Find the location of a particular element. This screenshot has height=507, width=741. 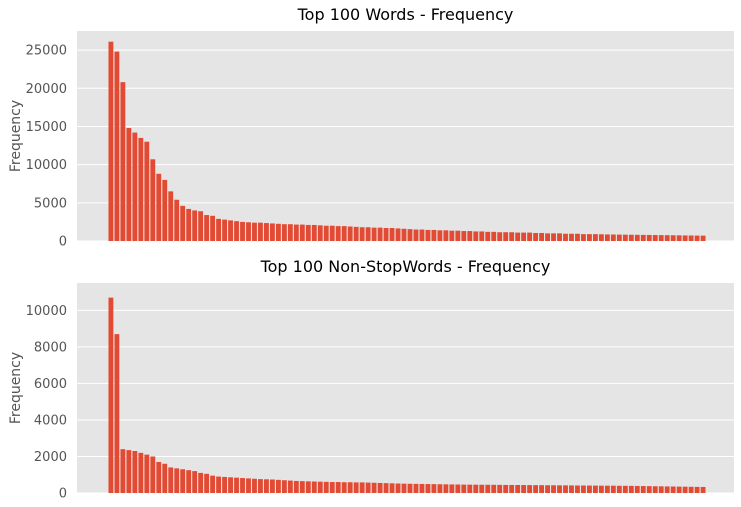

y-tick-label-top-non-stopwords-4000: 4000 is located at coordinates (50, 420).